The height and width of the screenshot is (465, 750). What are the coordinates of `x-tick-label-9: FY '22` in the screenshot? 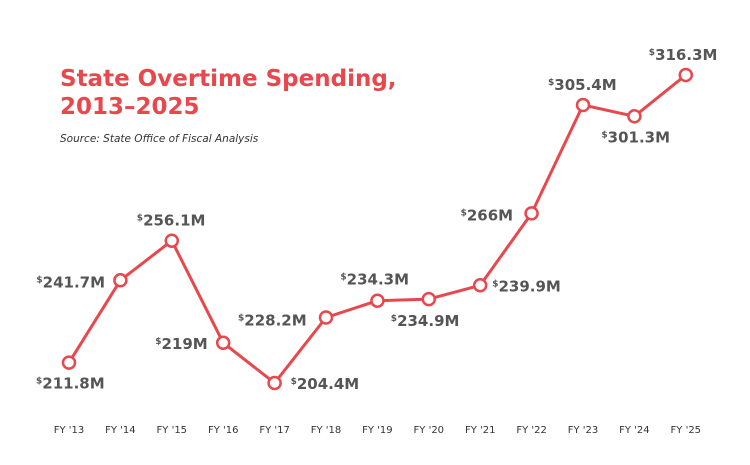 It's located at (531, 430).